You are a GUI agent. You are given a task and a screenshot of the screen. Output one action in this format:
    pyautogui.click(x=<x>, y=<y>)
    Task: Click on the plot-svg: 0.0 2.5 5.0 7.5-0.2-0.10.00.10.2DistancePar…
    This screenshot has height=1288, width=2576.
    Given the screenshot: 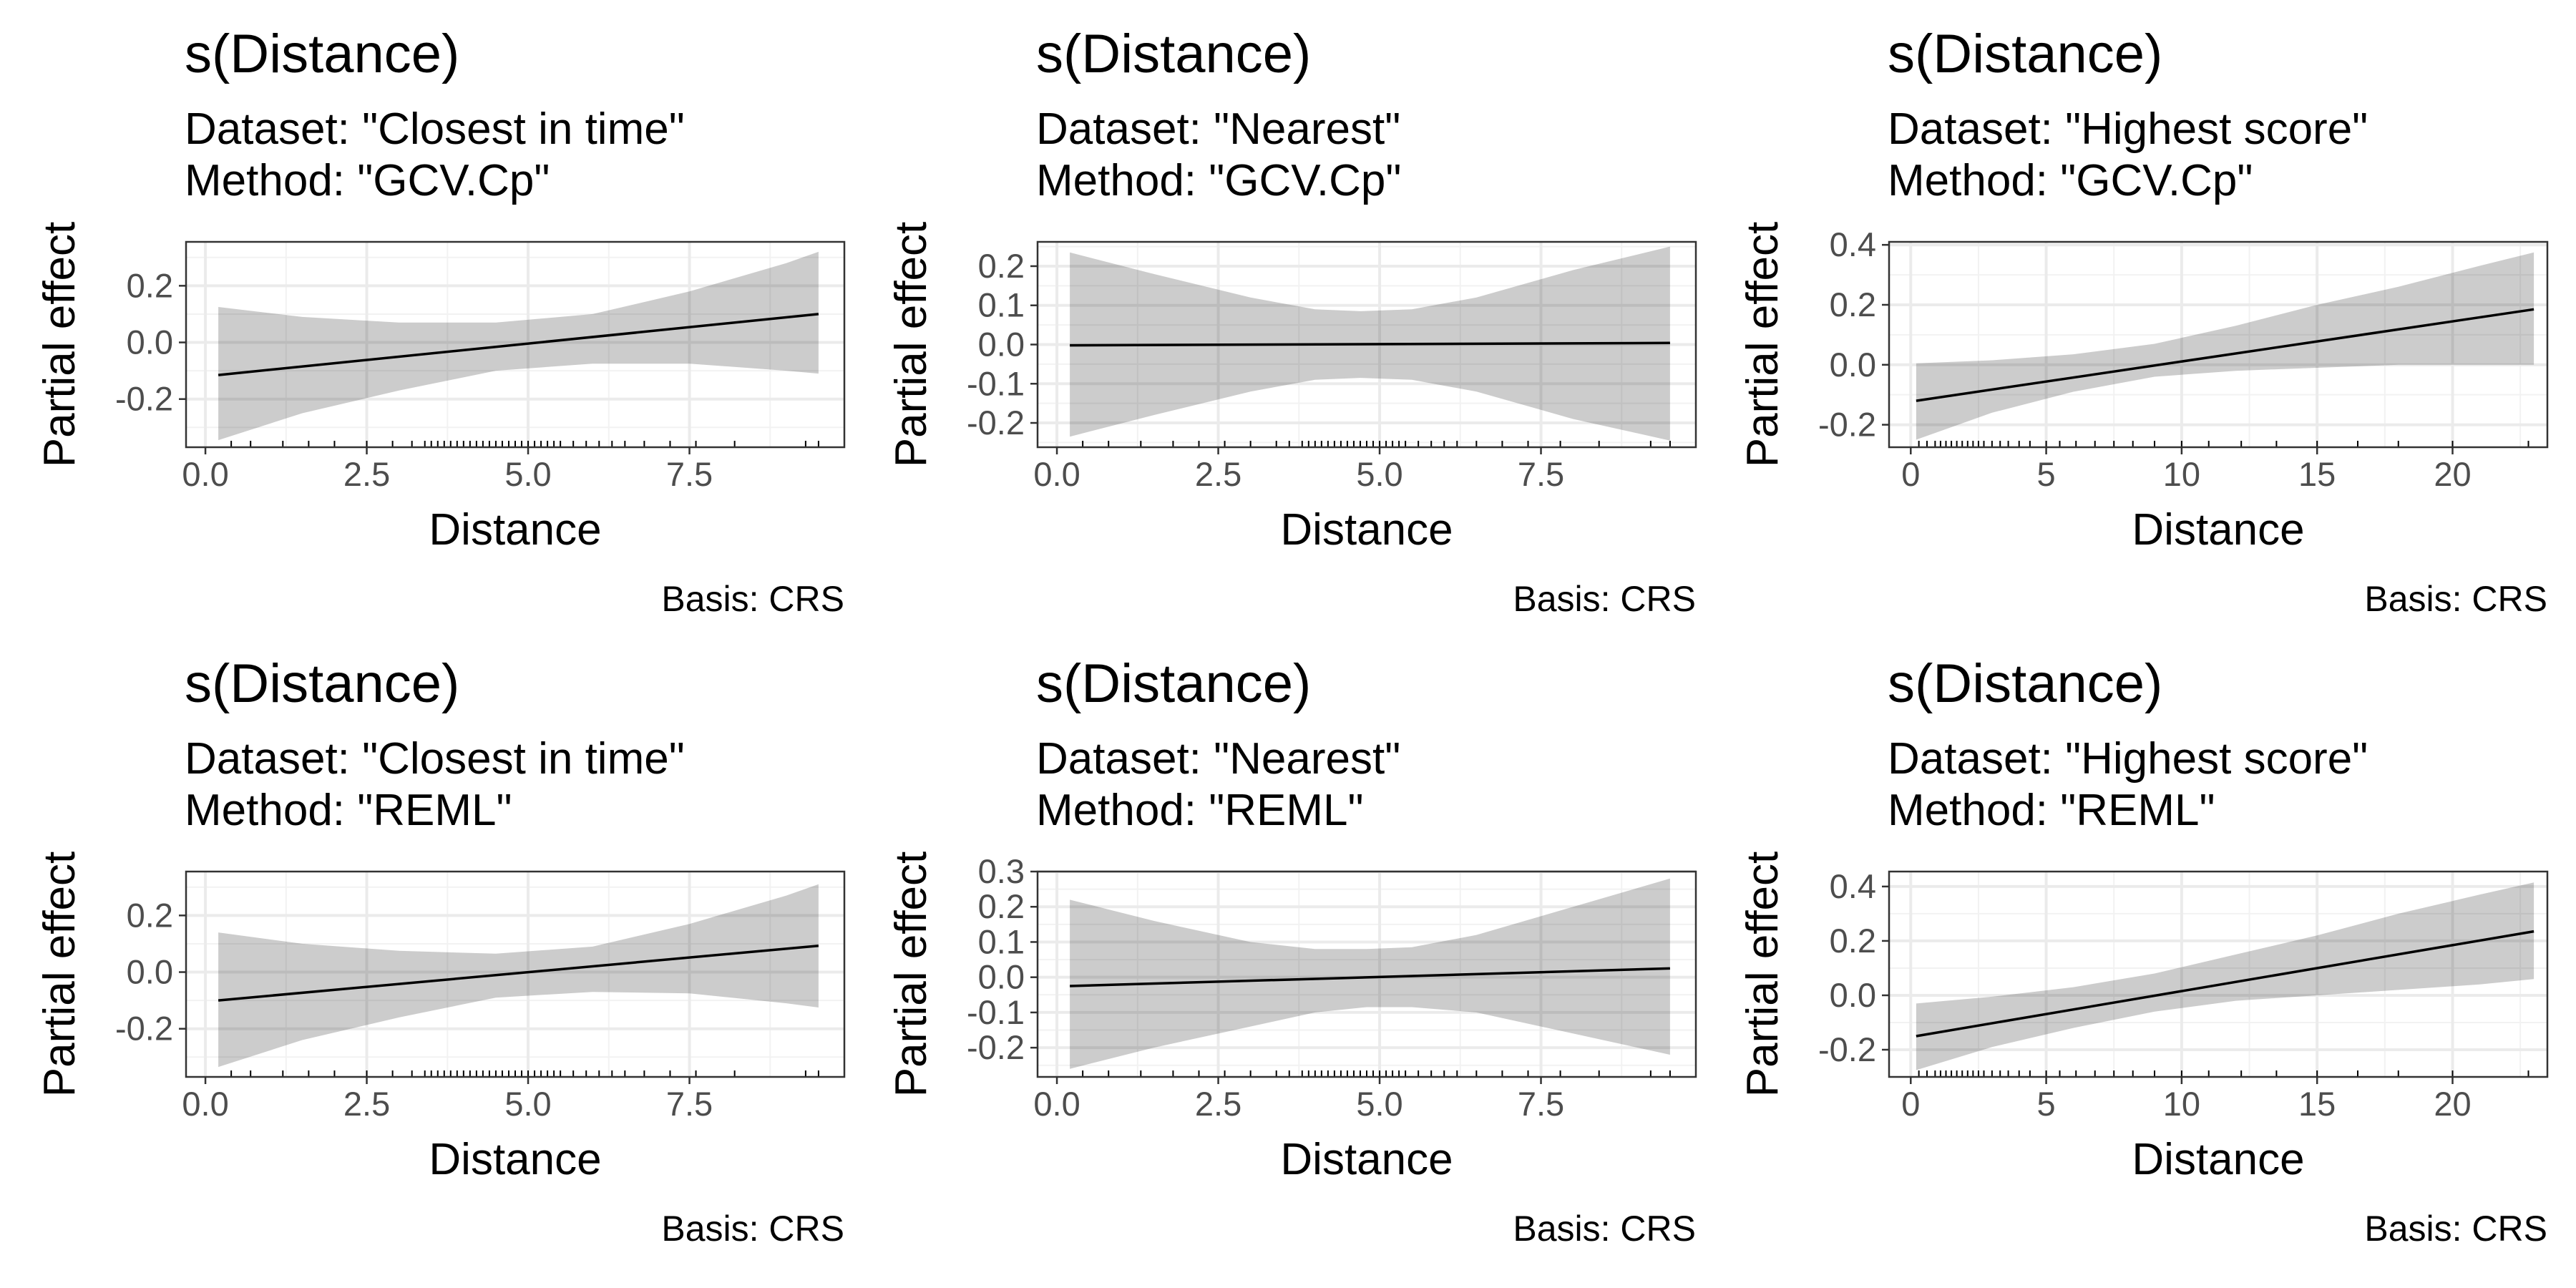 What is the action you would take?
    pyautogui.click(x=1292, y=389)
    